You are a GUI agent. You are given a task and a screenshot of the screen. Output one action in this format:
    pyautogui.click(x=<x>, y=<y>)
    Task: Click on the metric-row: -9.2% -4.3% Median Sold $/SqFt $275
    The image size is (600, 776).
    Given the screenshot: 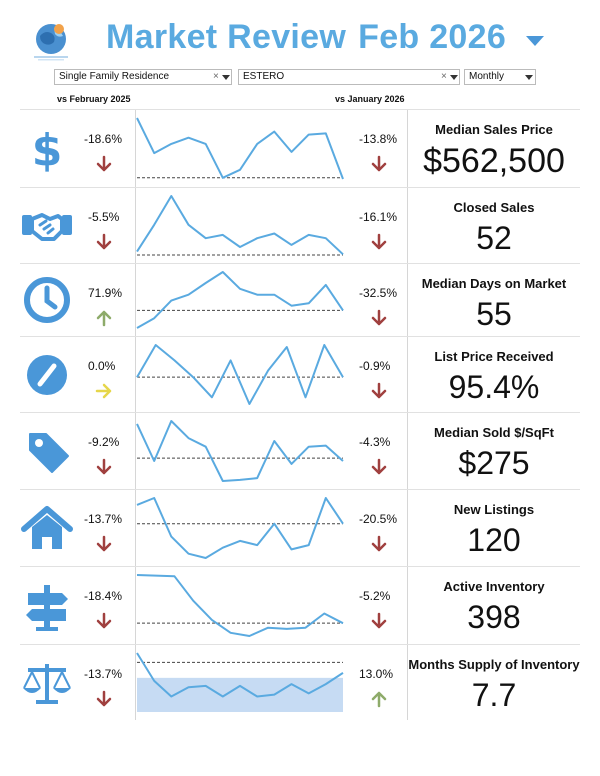 What is the action you would take?
    pyautogui.click(x=300, y=451)
    